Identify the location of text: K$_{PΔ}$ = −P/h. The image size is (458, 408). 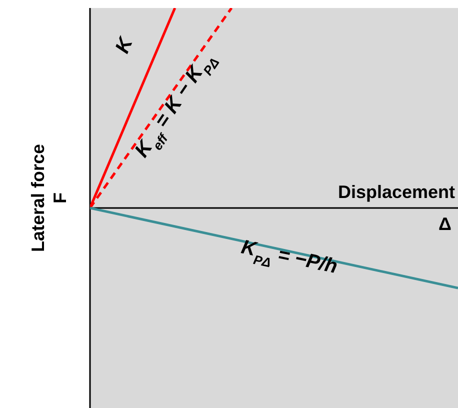
(289, 257).